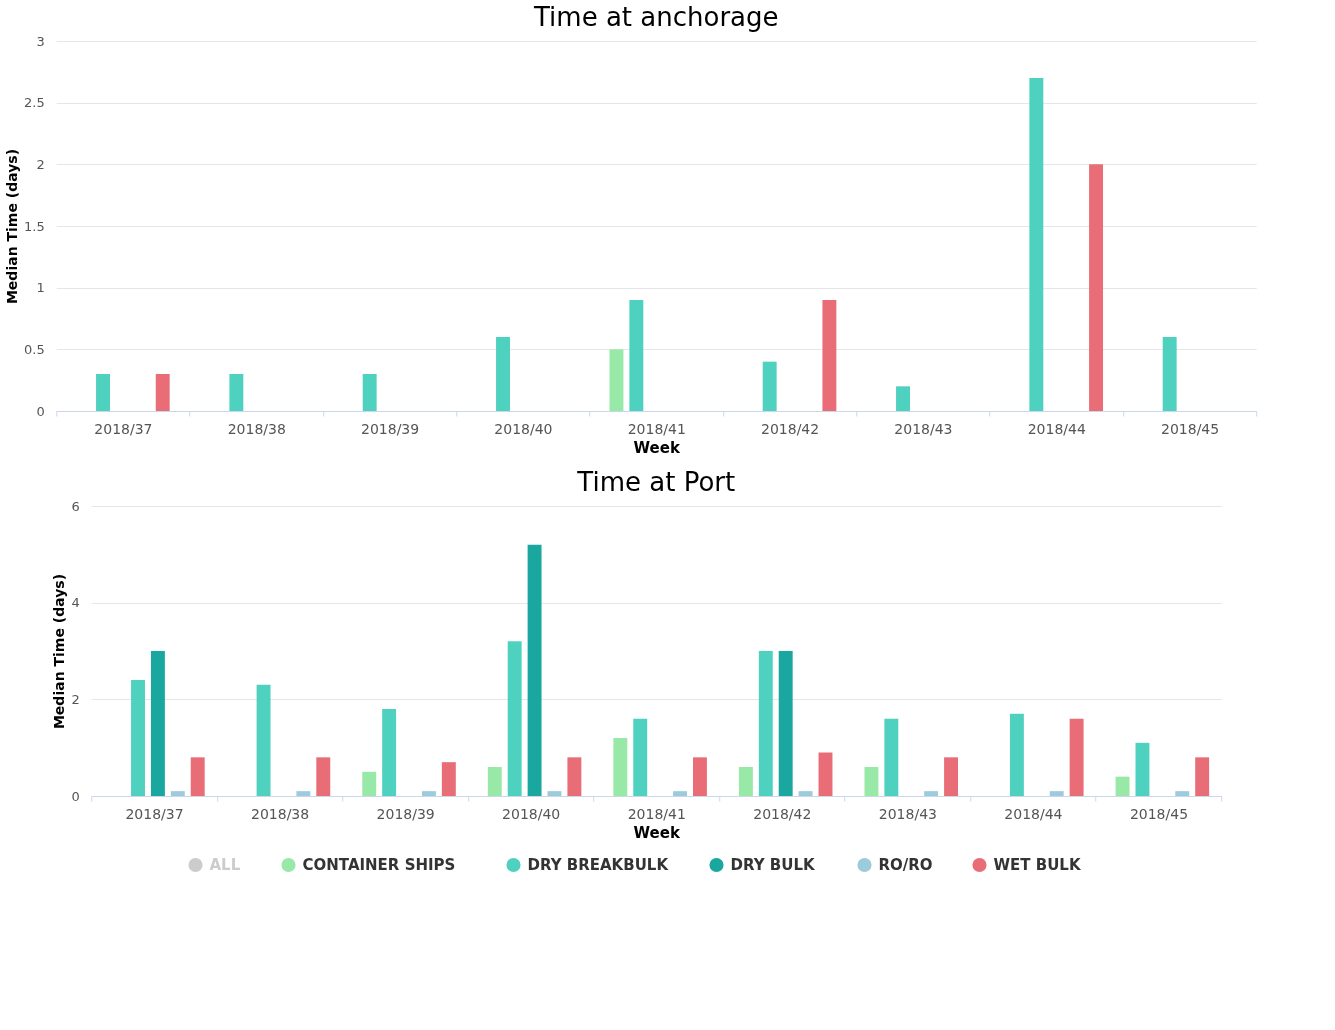 The height and width of the screenshot is (1030, 1335). Describe the element at coordinates (598, 865) in the screenshot. I see `legend-label: DRY BREAKBULK` at that location.